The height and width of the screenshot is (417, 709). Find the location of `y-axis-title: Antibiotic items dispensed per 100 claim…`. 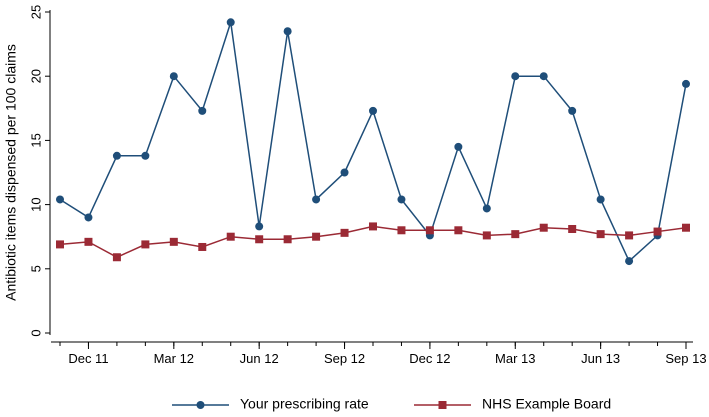

y-axis-title: Antibiotic items dispensed per 100 claim… is located at coordinates (11, 172).